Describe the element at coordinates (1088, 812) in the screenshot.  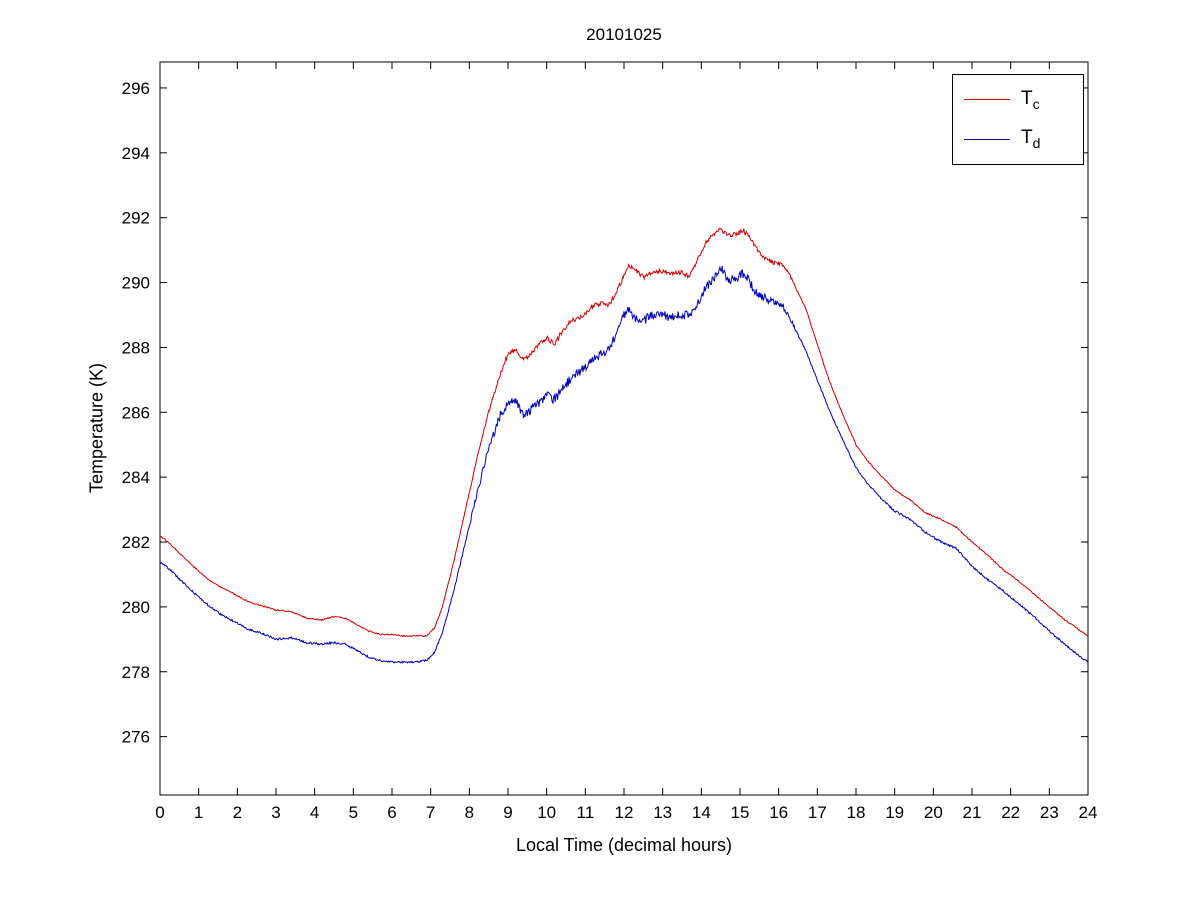
I see `x-tick-label: 24` at that location.